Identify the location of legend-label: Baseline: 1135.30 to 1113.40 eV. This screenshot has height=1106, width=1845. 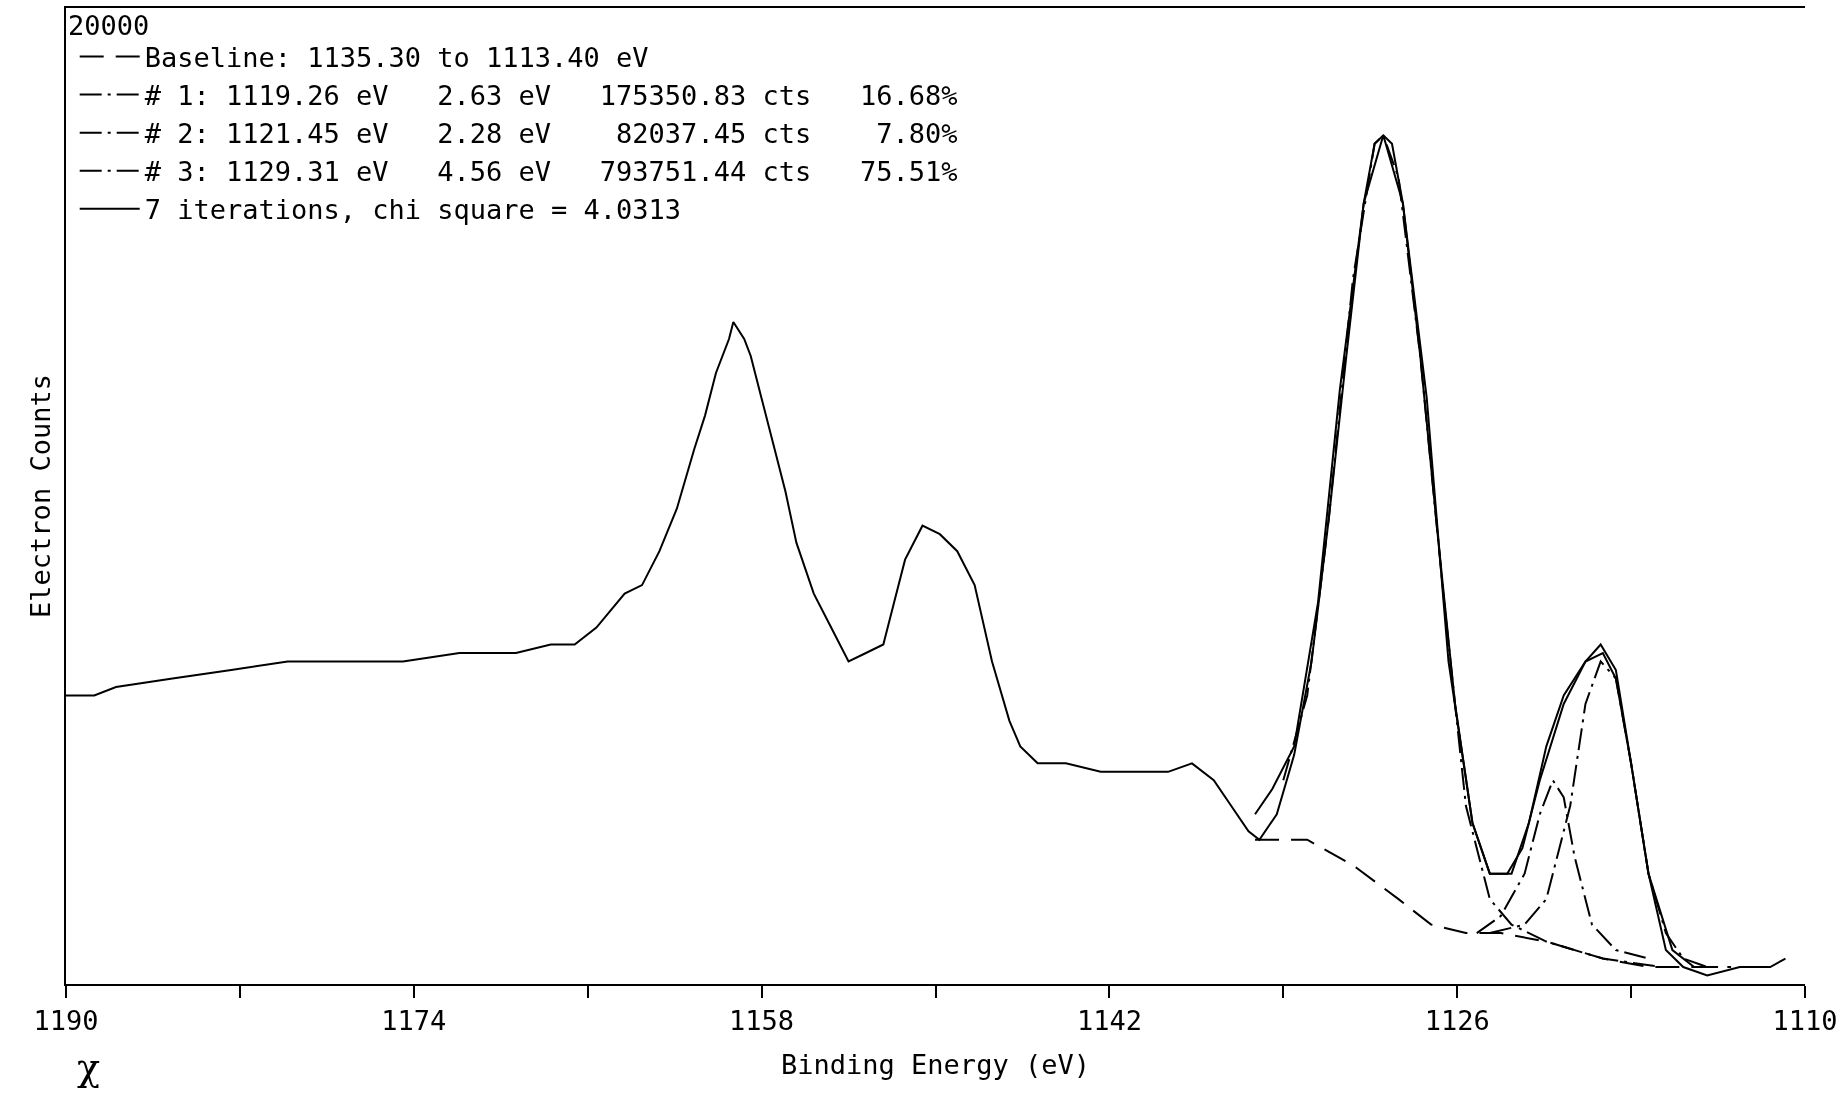
(396, 57).